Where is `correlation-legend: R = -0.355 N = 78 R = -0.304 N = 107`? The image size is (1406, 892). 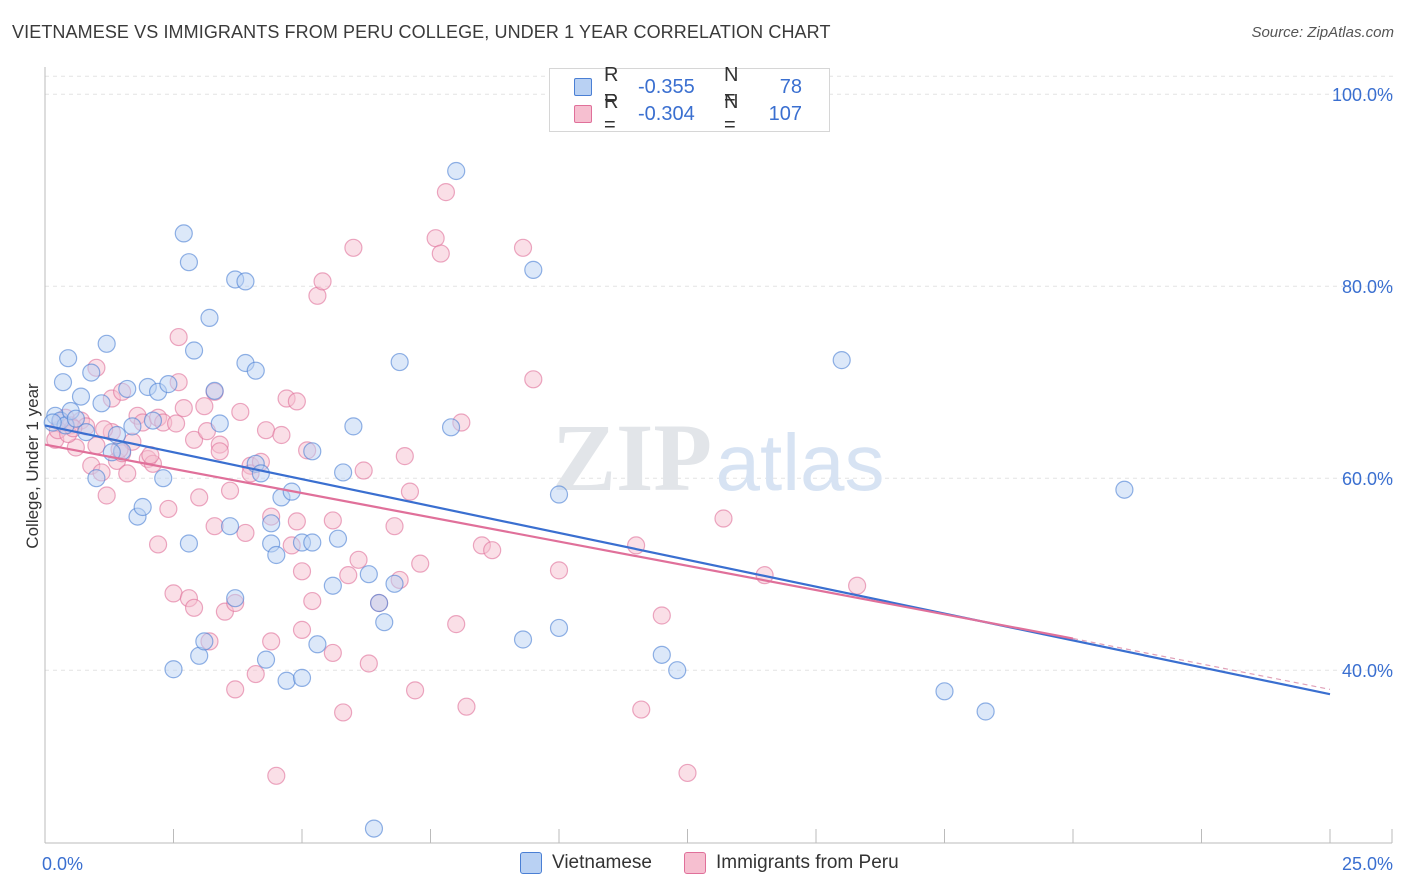
correlation-legend: R = -0.355 N = 78 R = -0.304 N = 107 is located at coordinates (689, 100).